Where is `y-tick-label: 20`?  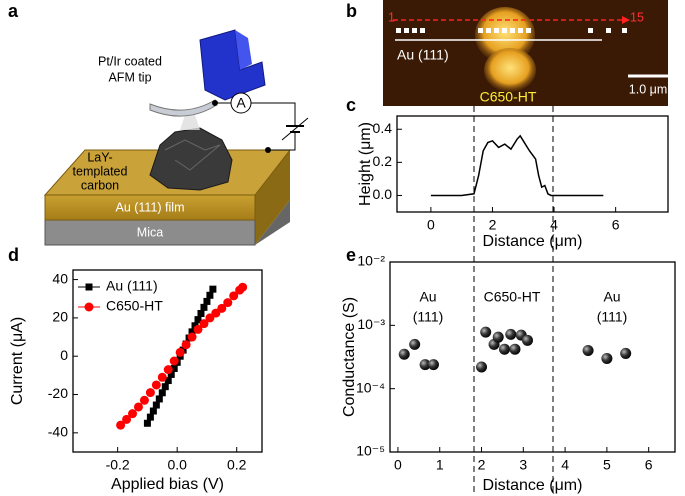
y-tick-label: 20 is located at coordinates (60, 317).